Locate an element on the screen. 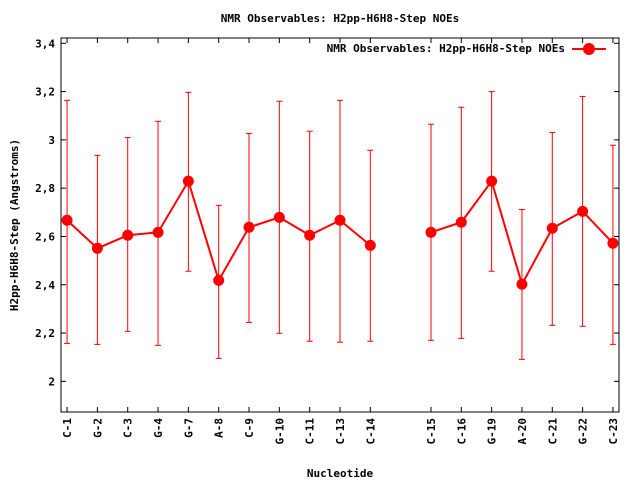 The height and width of the screenshot is (484, 640). x-tick-label: C-15 is located at coordinates (431, 431).